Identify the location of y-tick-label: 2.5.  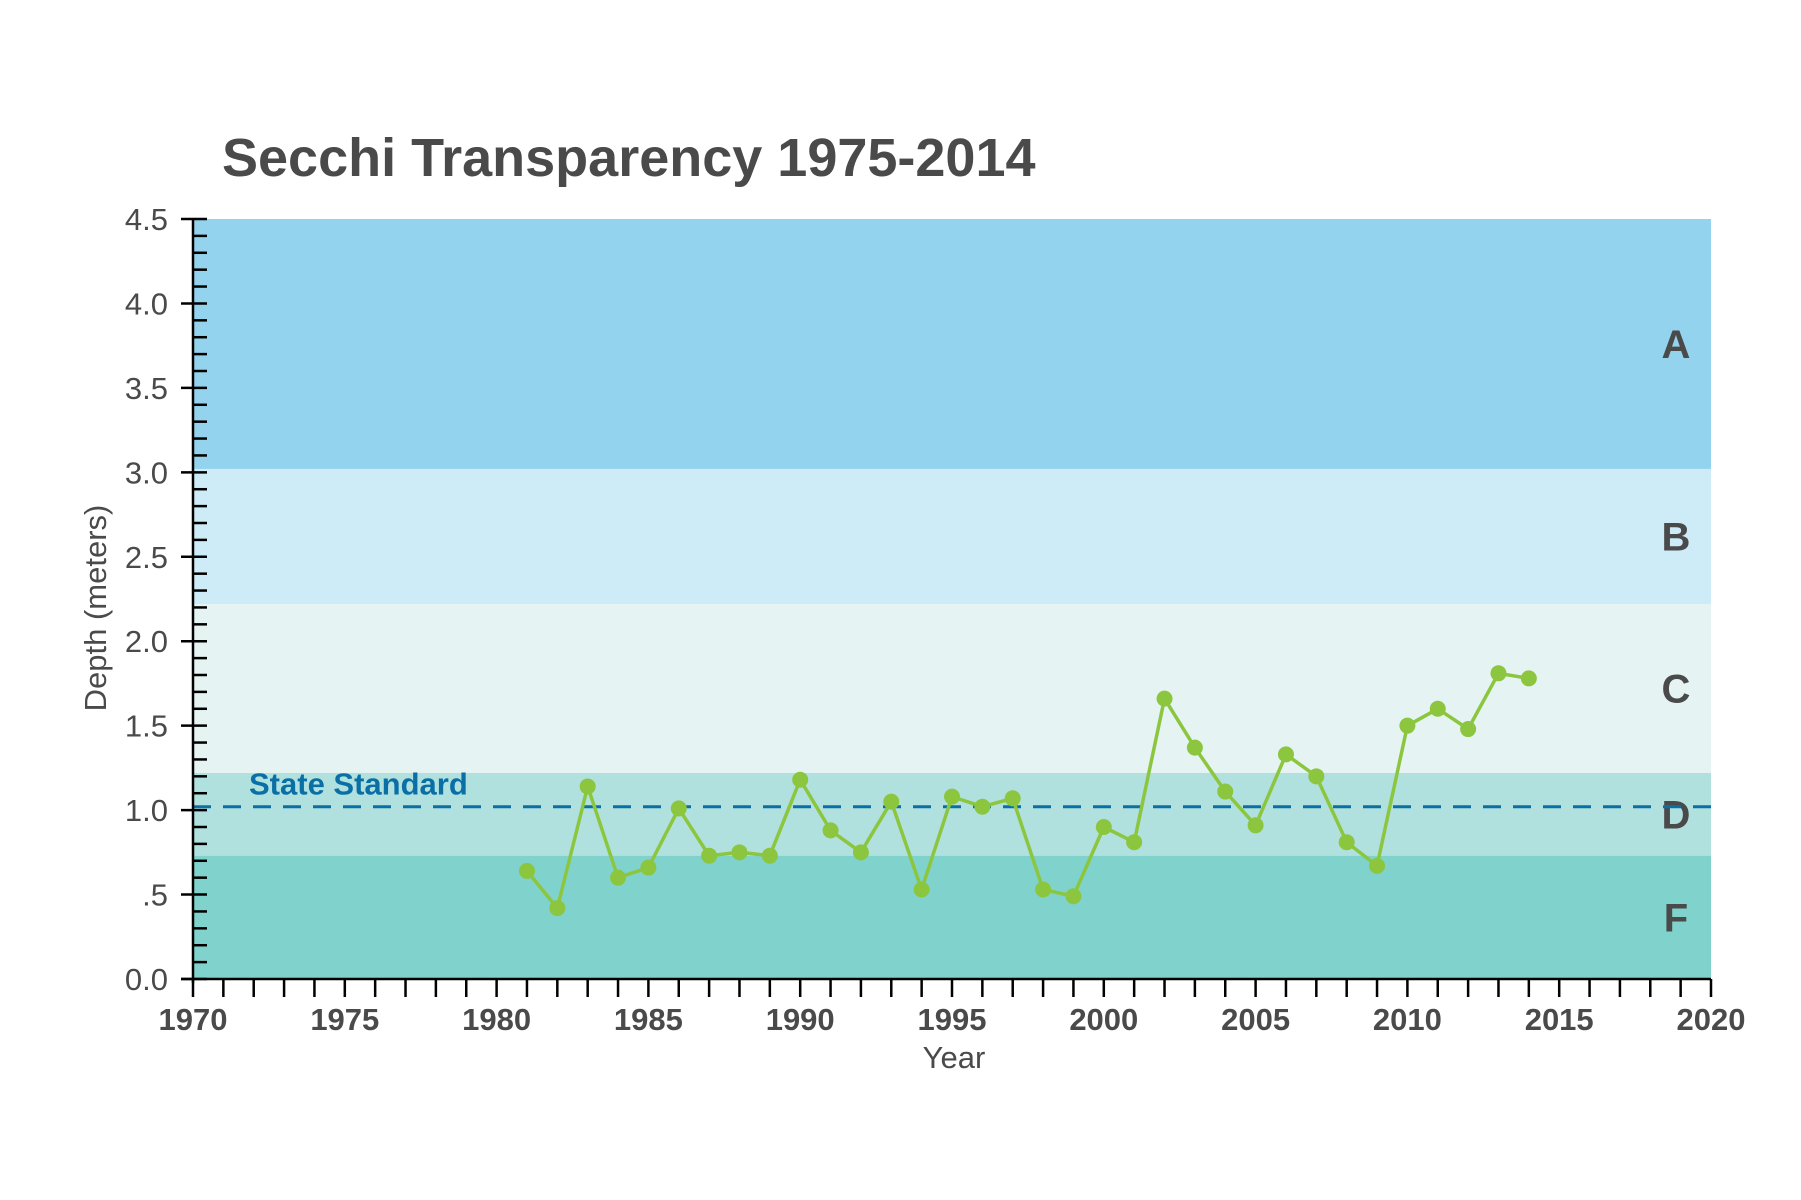
(146, 557).